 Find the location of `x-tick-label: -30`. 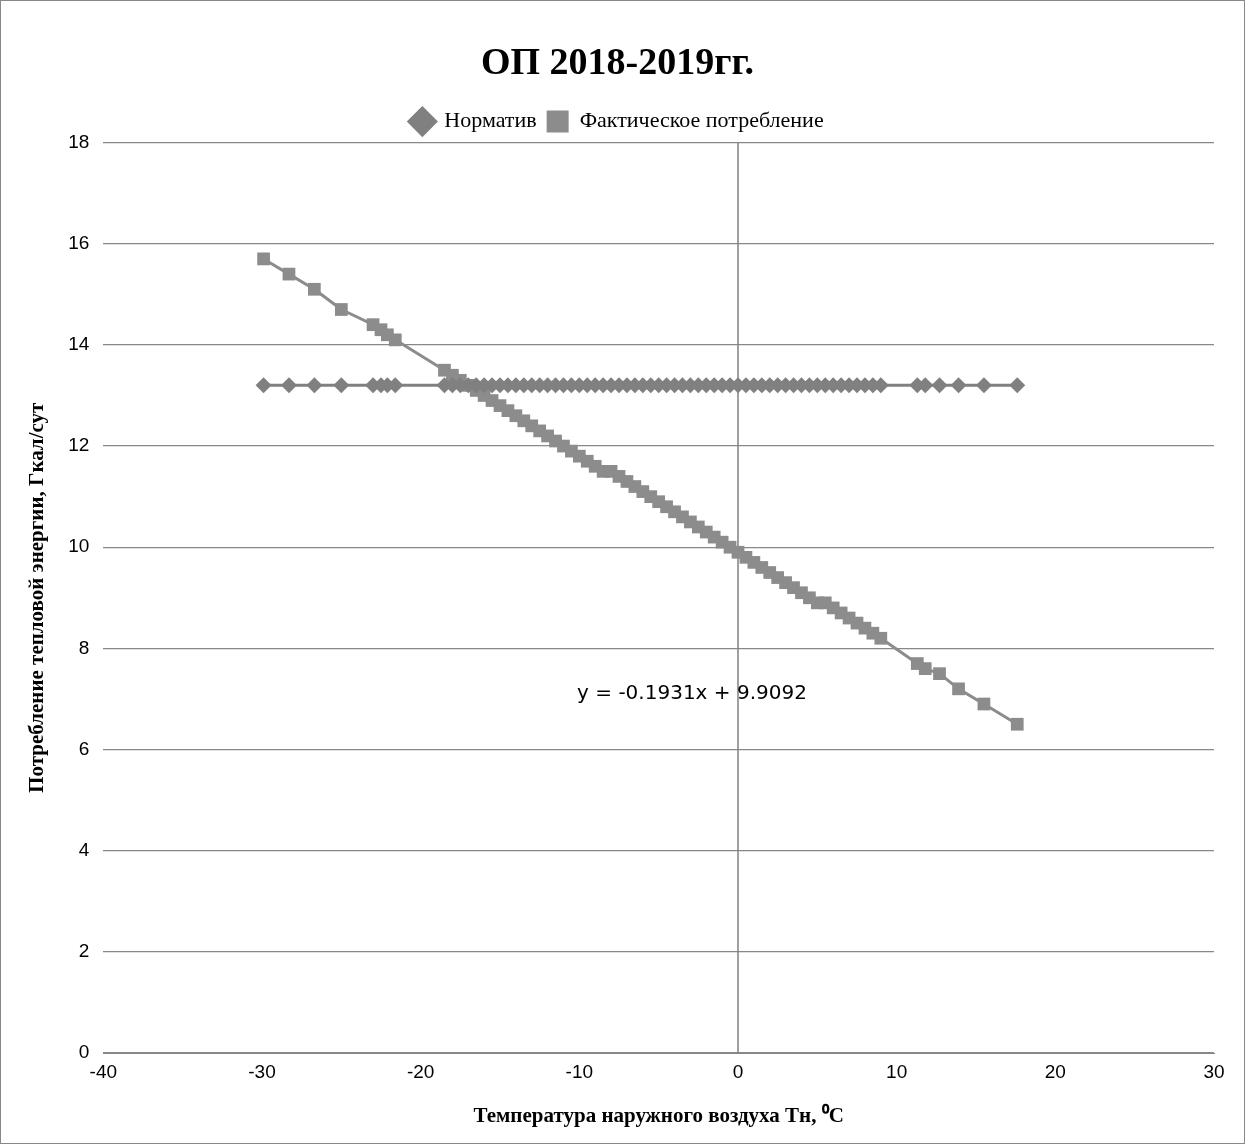

x-tick-label: -30 is located at coordinates (262, 1071).